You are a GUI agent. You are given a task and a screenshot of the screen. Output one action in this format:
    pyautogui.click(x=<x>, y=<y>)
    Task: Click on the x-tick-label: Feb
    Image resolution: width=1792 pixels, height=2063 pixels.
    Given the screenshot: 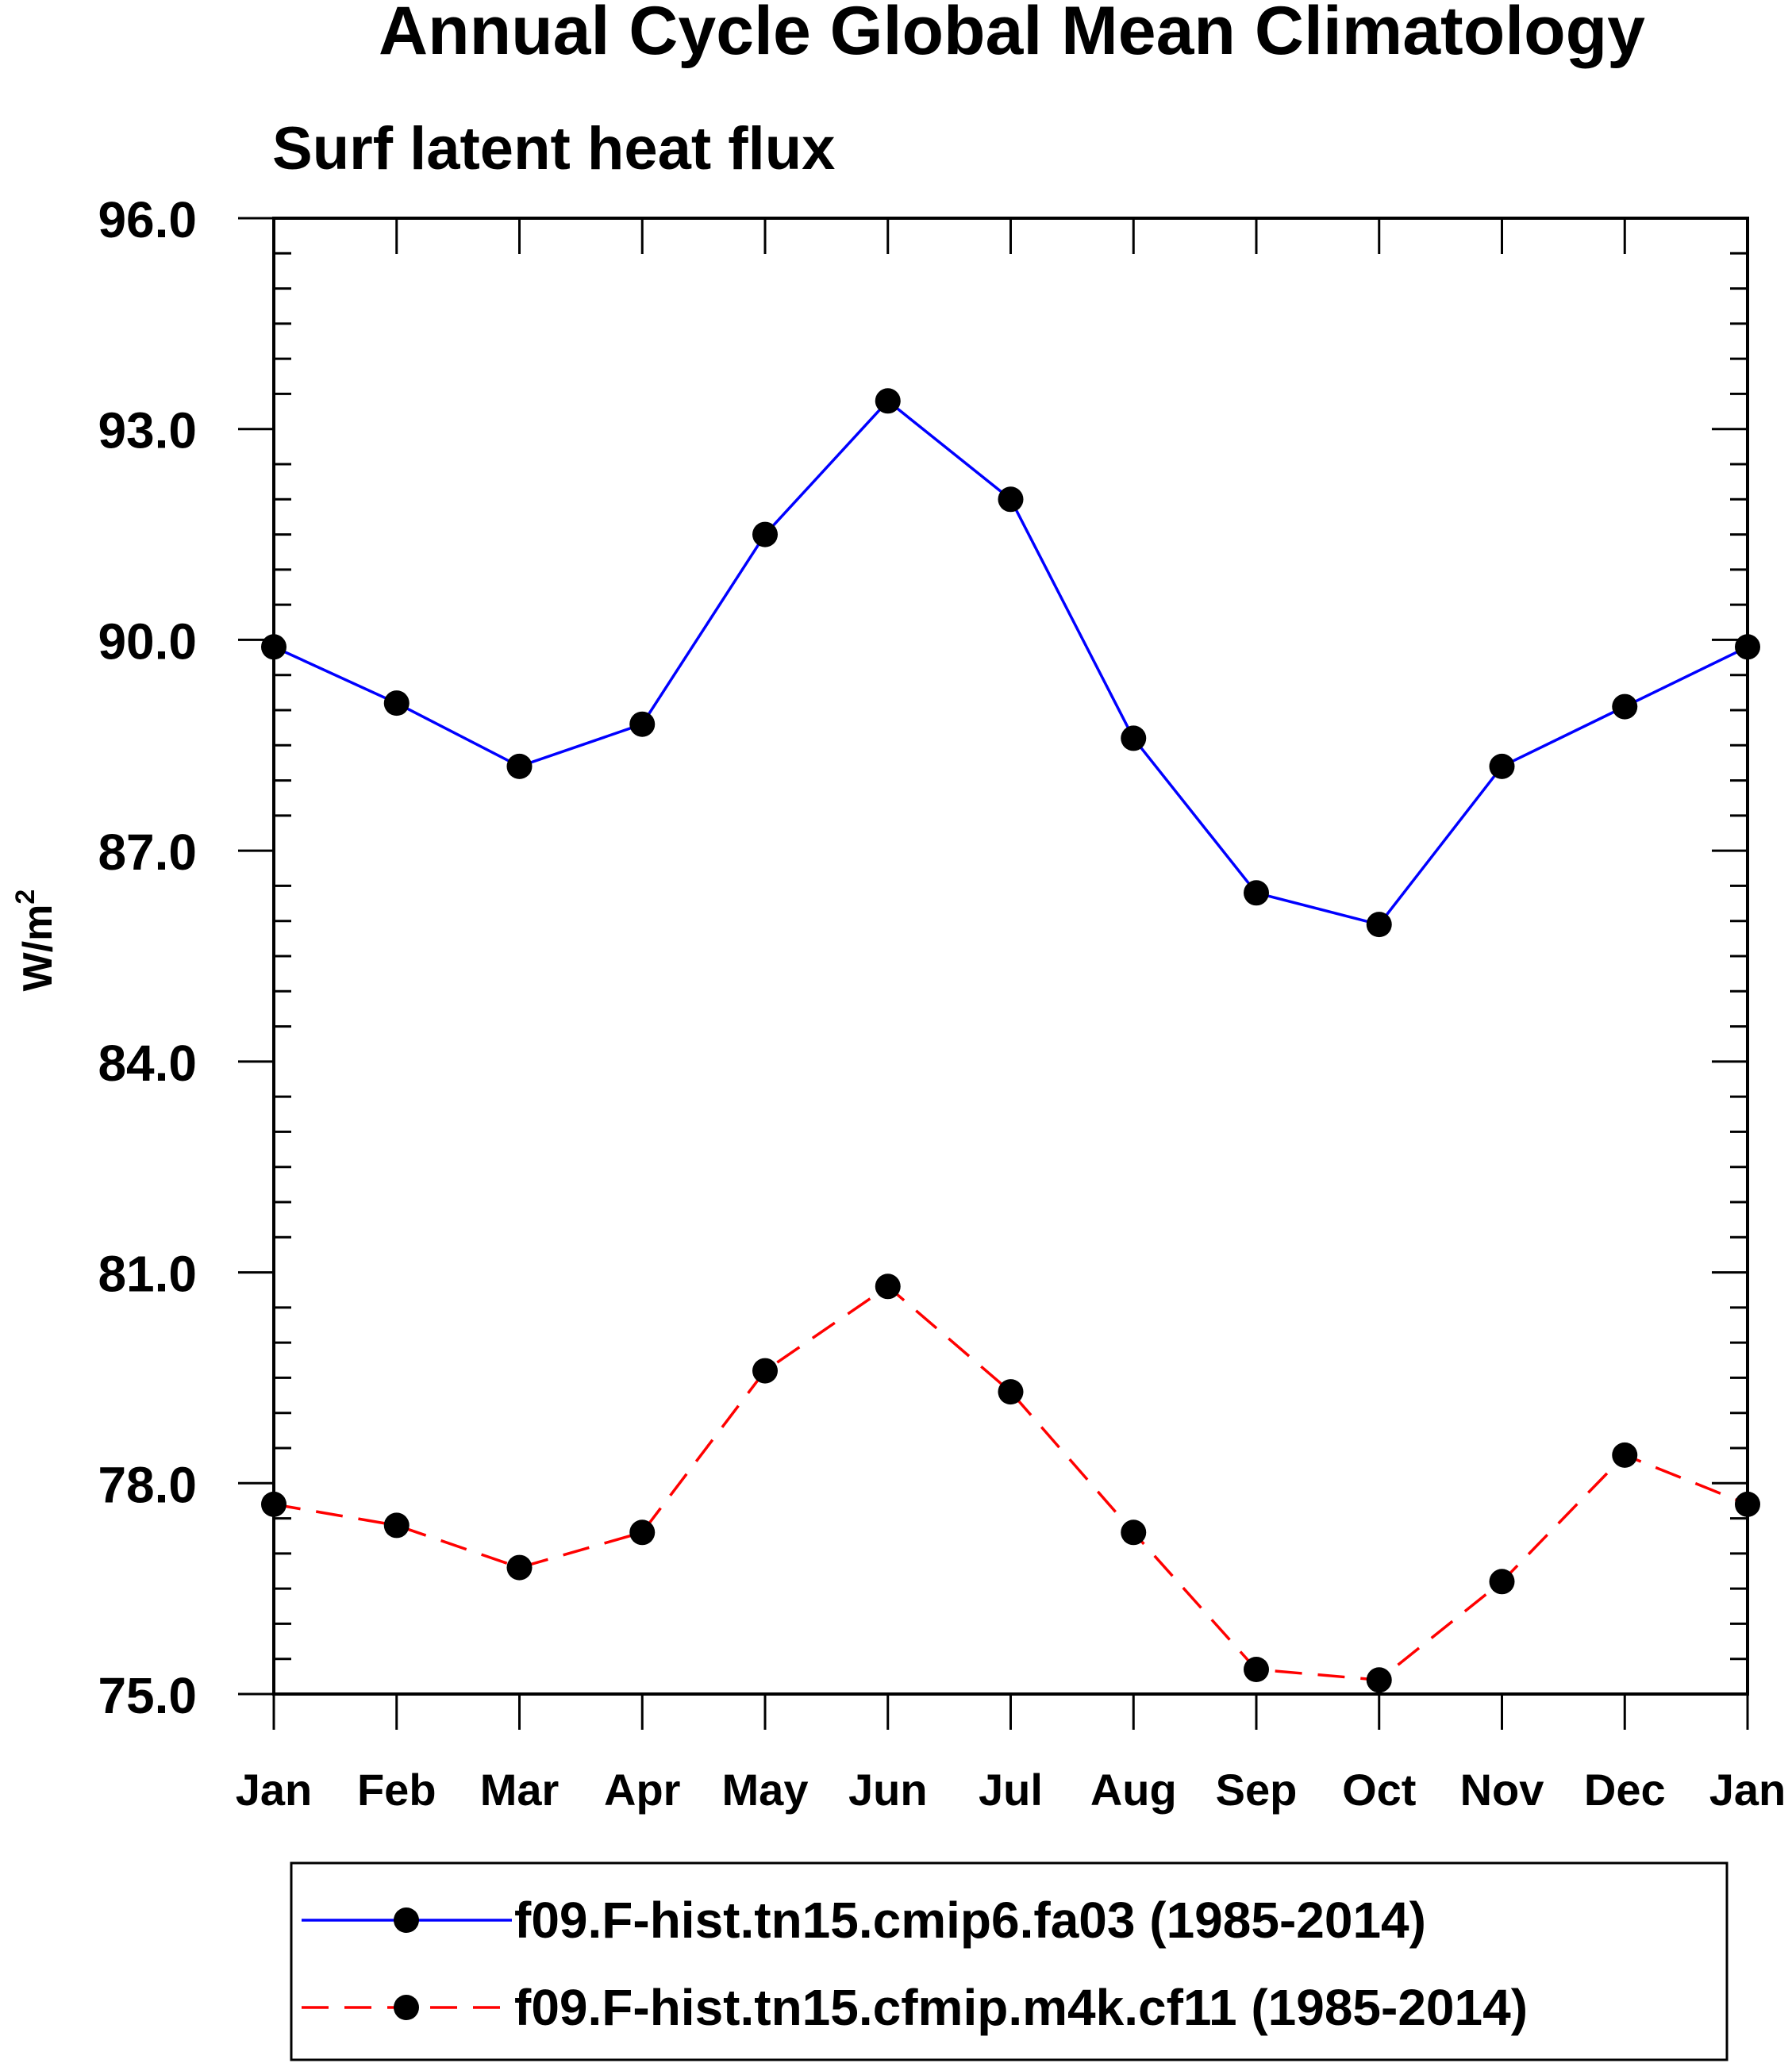 What is the action you would take?
    pyautogui.click(x=396, y=1790)
    